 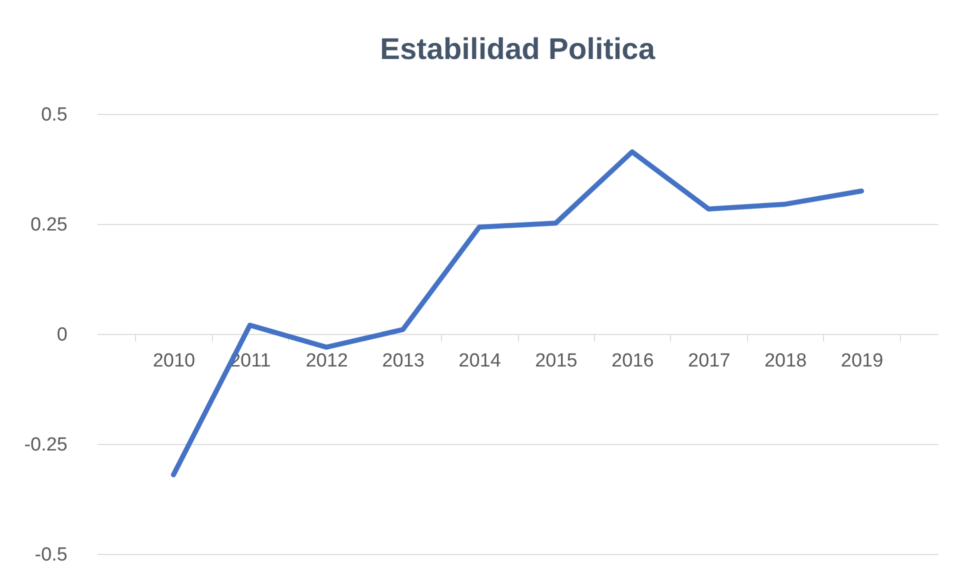 What do you see at coordinates (518, 49) in the screenshot?
I see `chart-title: Estabilidad Politica` at bounding box center [518, 49].